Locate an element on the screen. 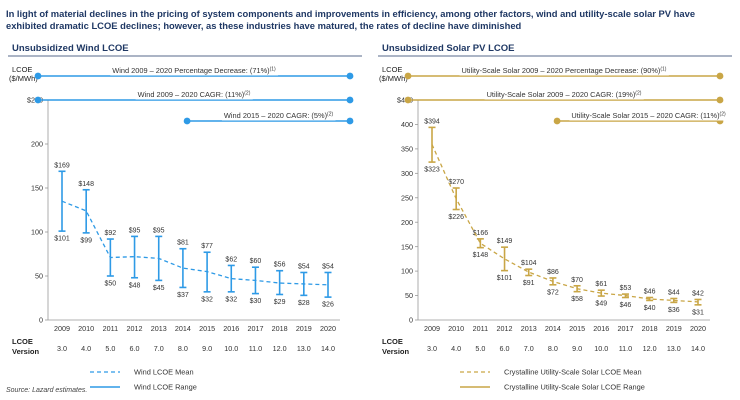  low-value-label: $101 is located at coordinates (62, 239).